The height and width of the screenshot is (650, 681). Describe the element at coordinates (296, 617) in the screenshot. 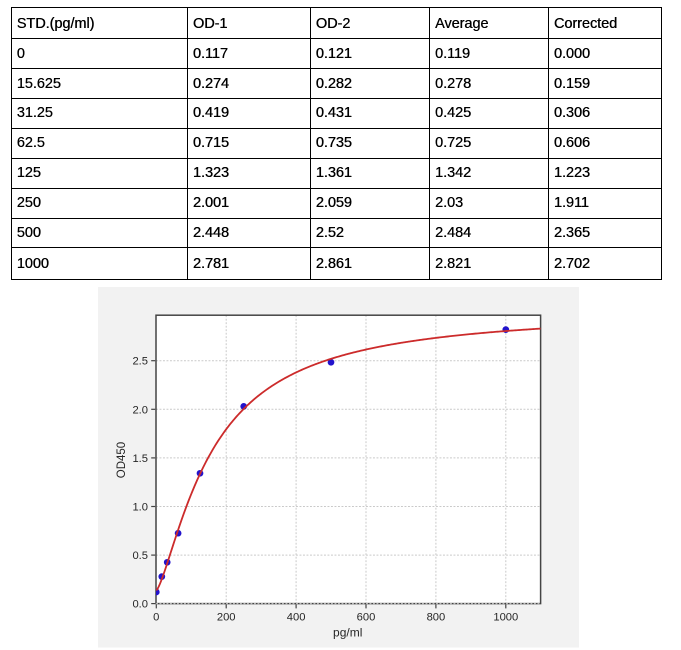

I see `svg-text: 400` at that location.